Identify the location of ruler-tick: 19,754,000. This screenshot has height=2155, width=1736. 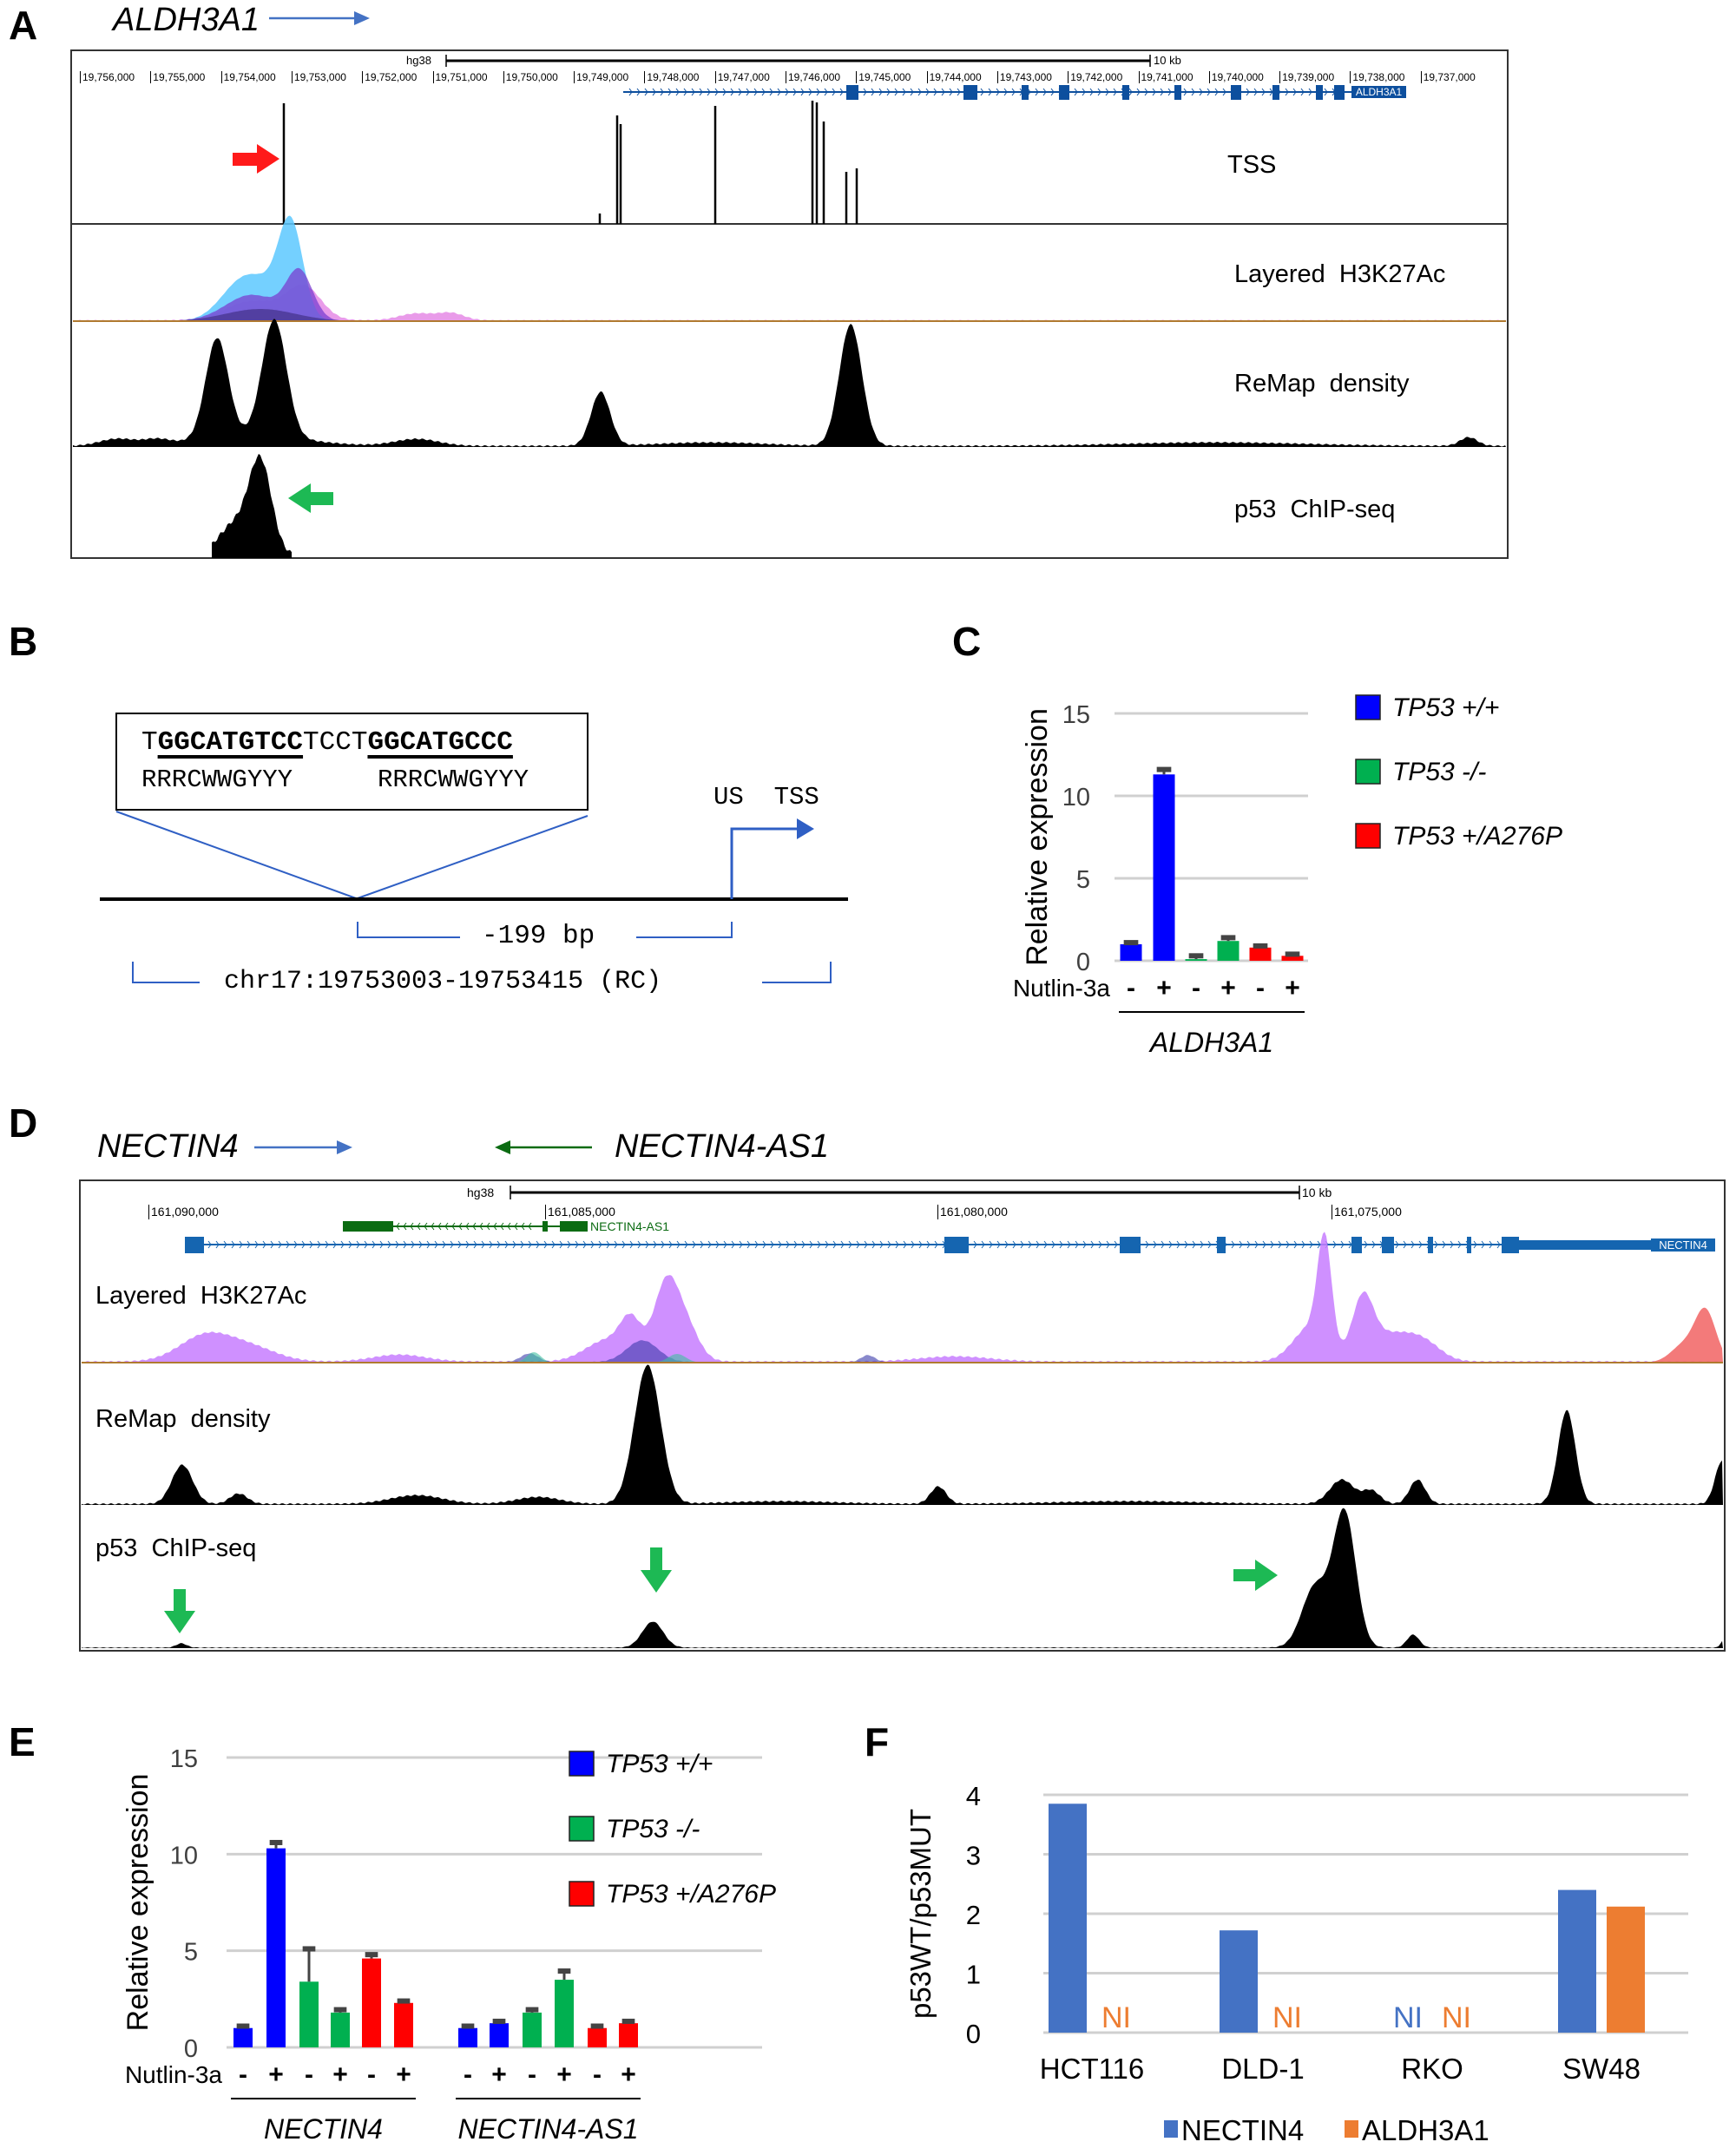
(248, 77).